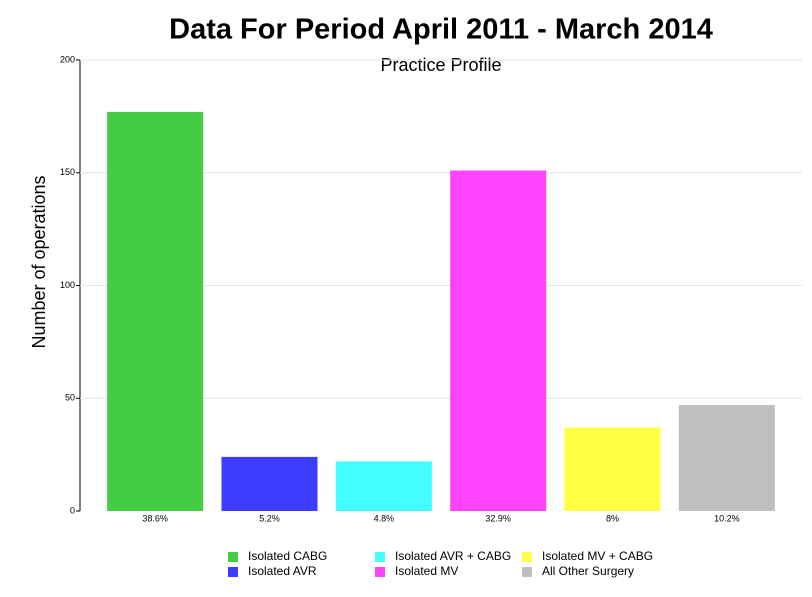 The width and height of the screenshot is (812, 597). Describe the element at coordinates (39, 261) in the screenshot. I see `y-axis-label: Number of operations` at that location.